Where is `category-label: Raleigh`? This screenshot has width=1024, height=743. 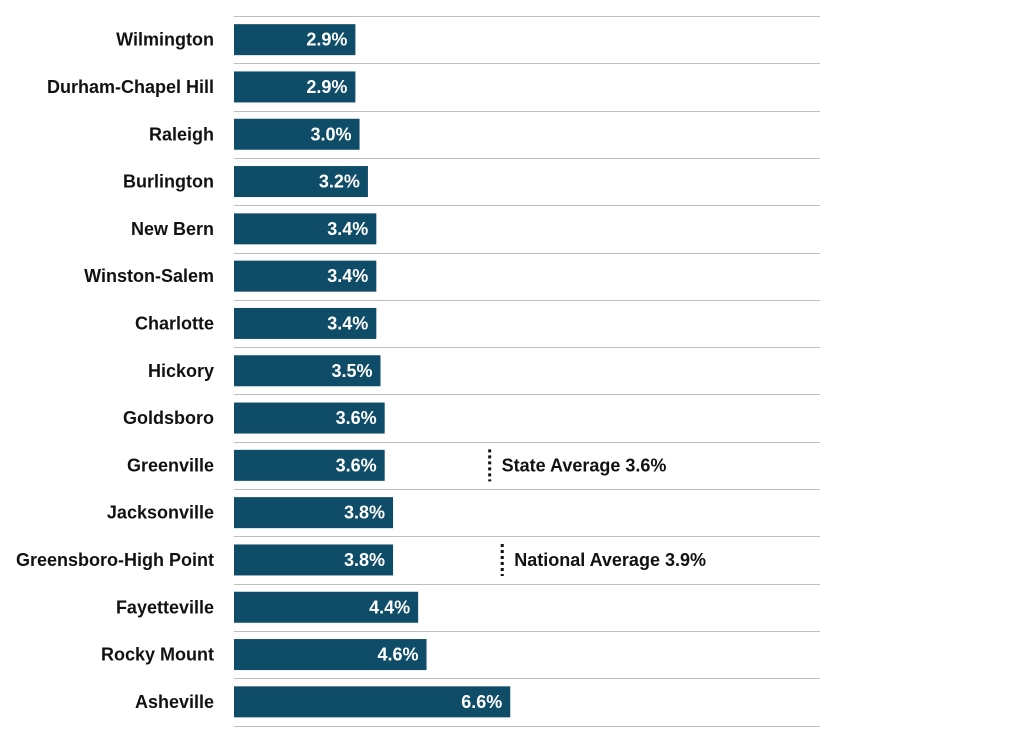 category-label: Raleigh is located at coordinates (181, 134).